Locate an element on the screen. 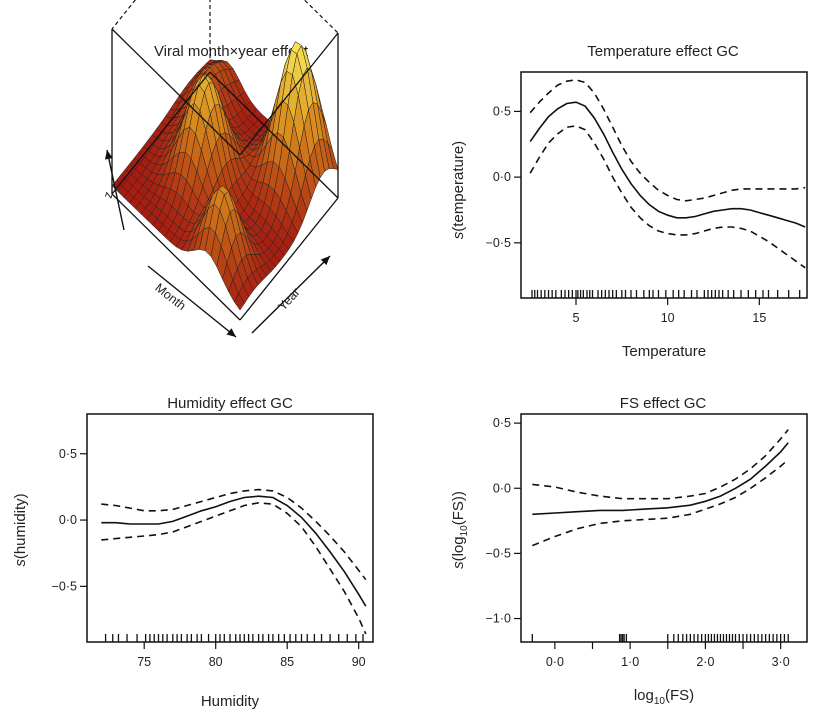  humidity-fit-line is located at coordinates (234, 551).